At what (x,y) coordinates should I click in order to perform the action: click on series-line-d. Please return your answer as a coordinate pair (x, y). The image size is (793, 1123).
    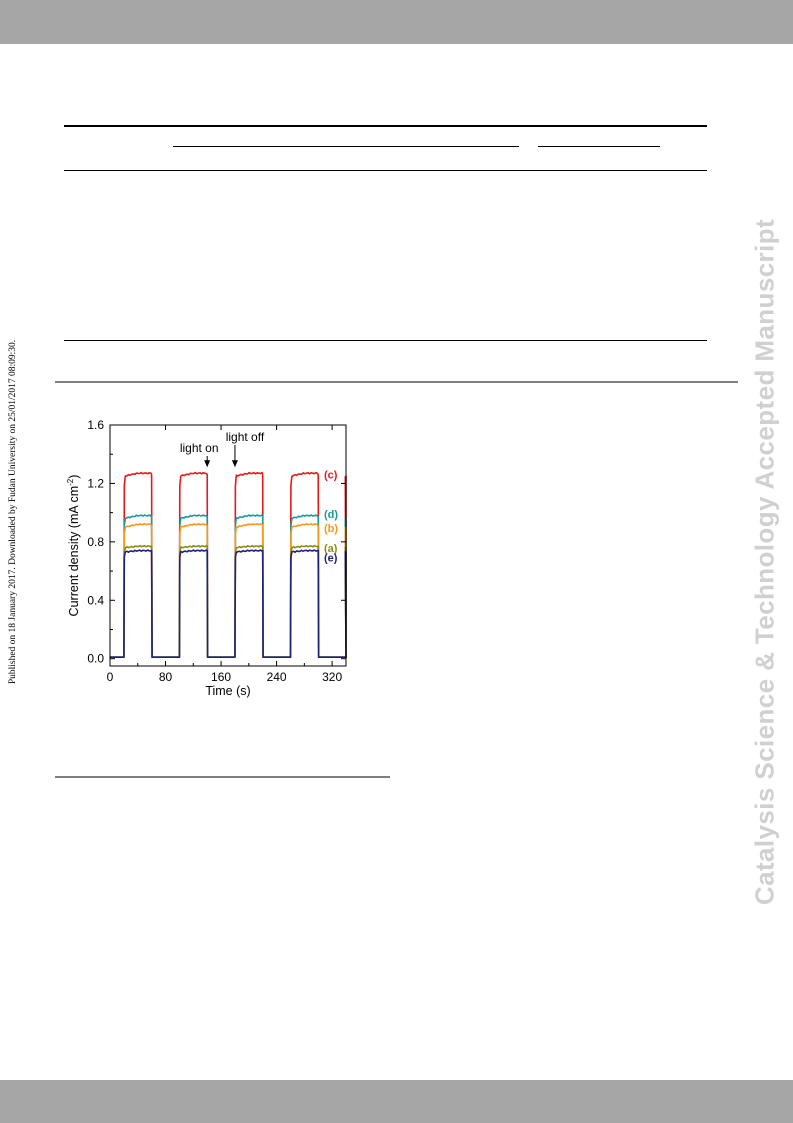
    Looking at the image, I should click on (228, 586).